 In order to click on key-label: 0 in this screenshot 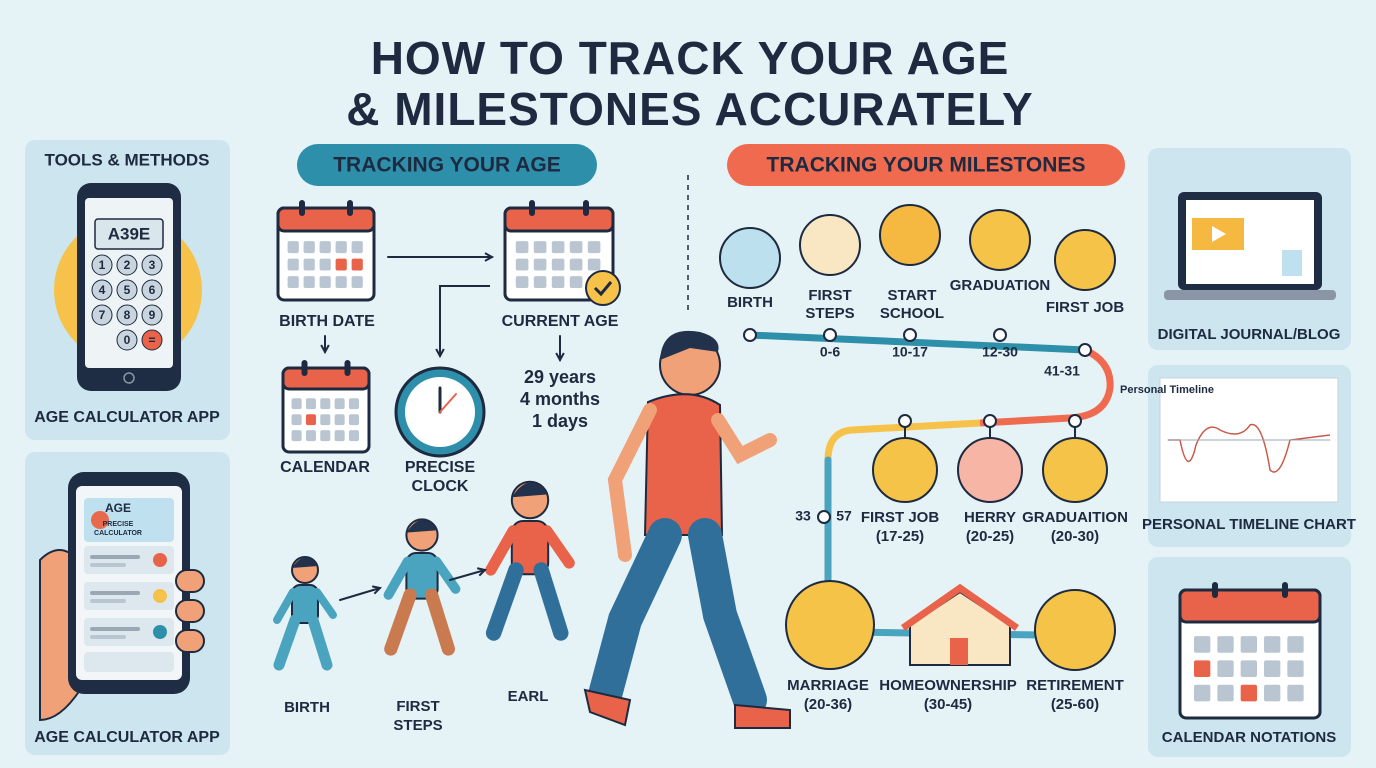, I will do `click(127, 340)`.